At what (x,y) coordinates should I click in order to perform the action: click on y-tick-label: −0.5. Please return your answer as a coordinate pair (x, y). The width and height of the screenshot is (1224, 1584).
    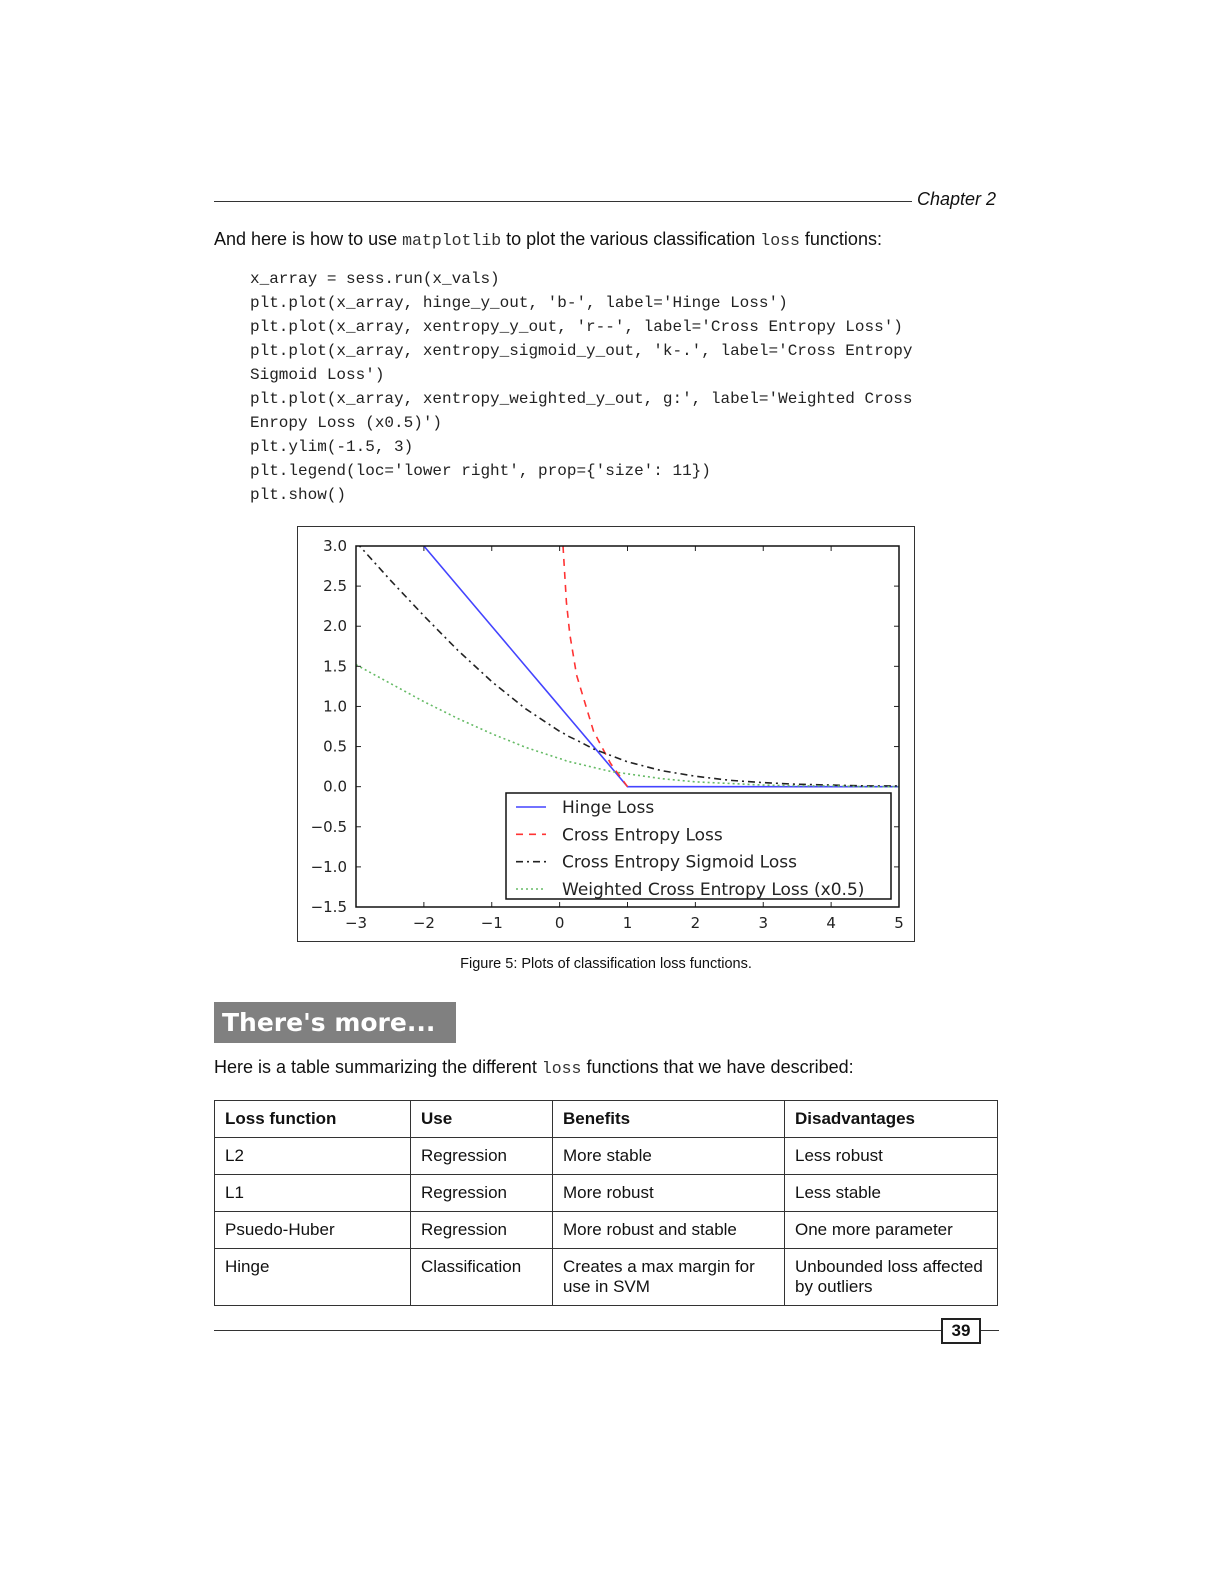
    Looking at the image, I should click on (329, 827).